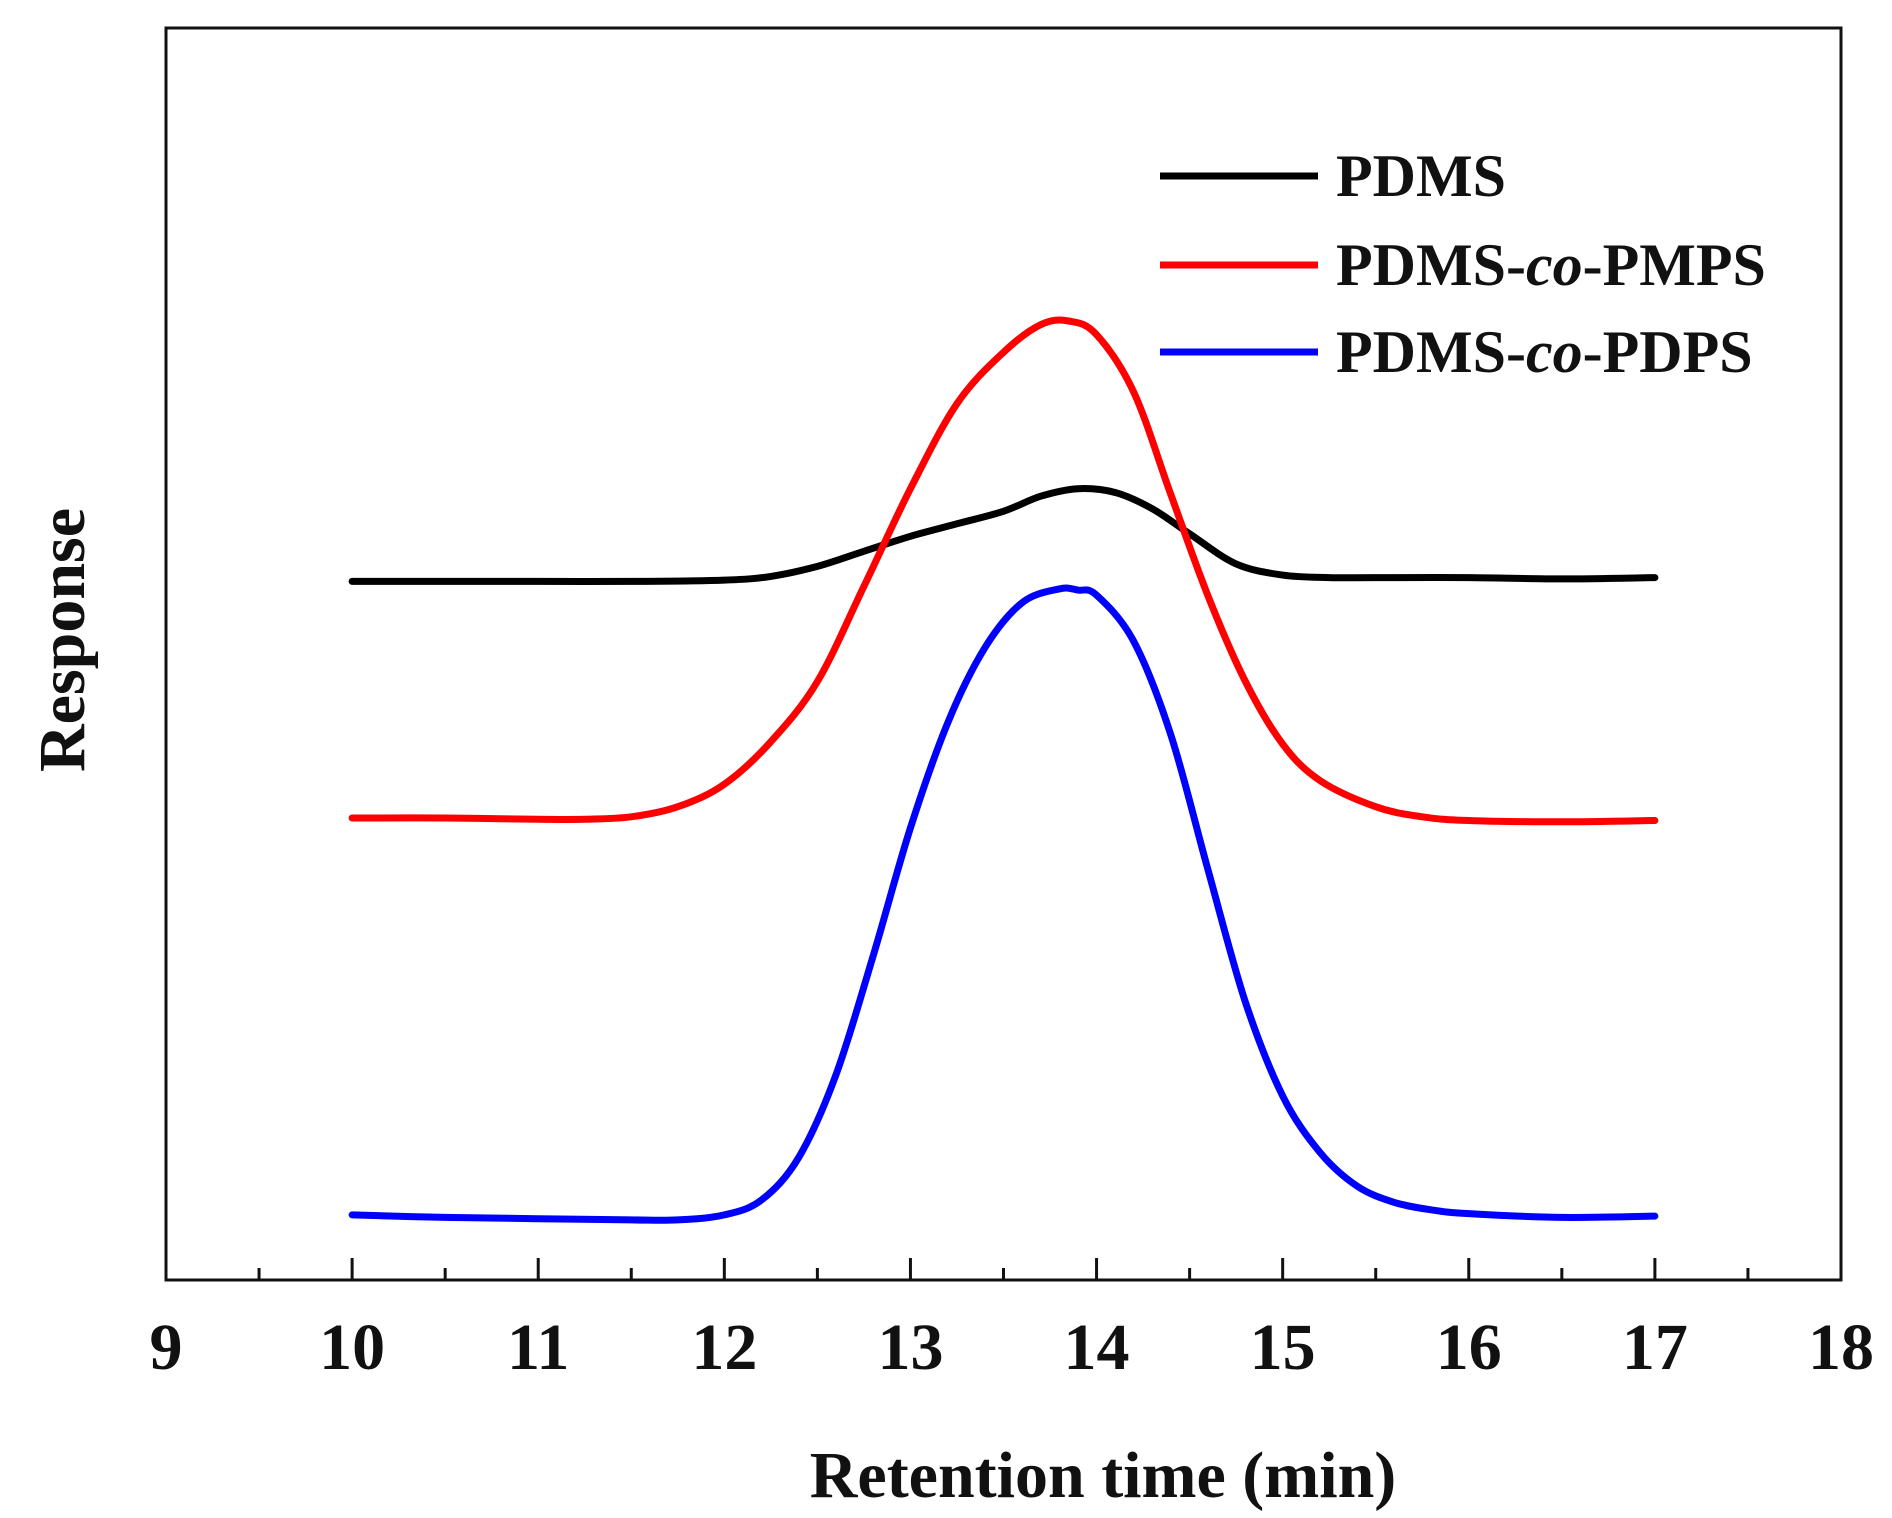 The height and width of the screenshot is (1518, 1892). What do you see at coordinates (538, 1347) in the screenshot?
I see `x-tick-label: 11` at bounding box center [538, 1347].